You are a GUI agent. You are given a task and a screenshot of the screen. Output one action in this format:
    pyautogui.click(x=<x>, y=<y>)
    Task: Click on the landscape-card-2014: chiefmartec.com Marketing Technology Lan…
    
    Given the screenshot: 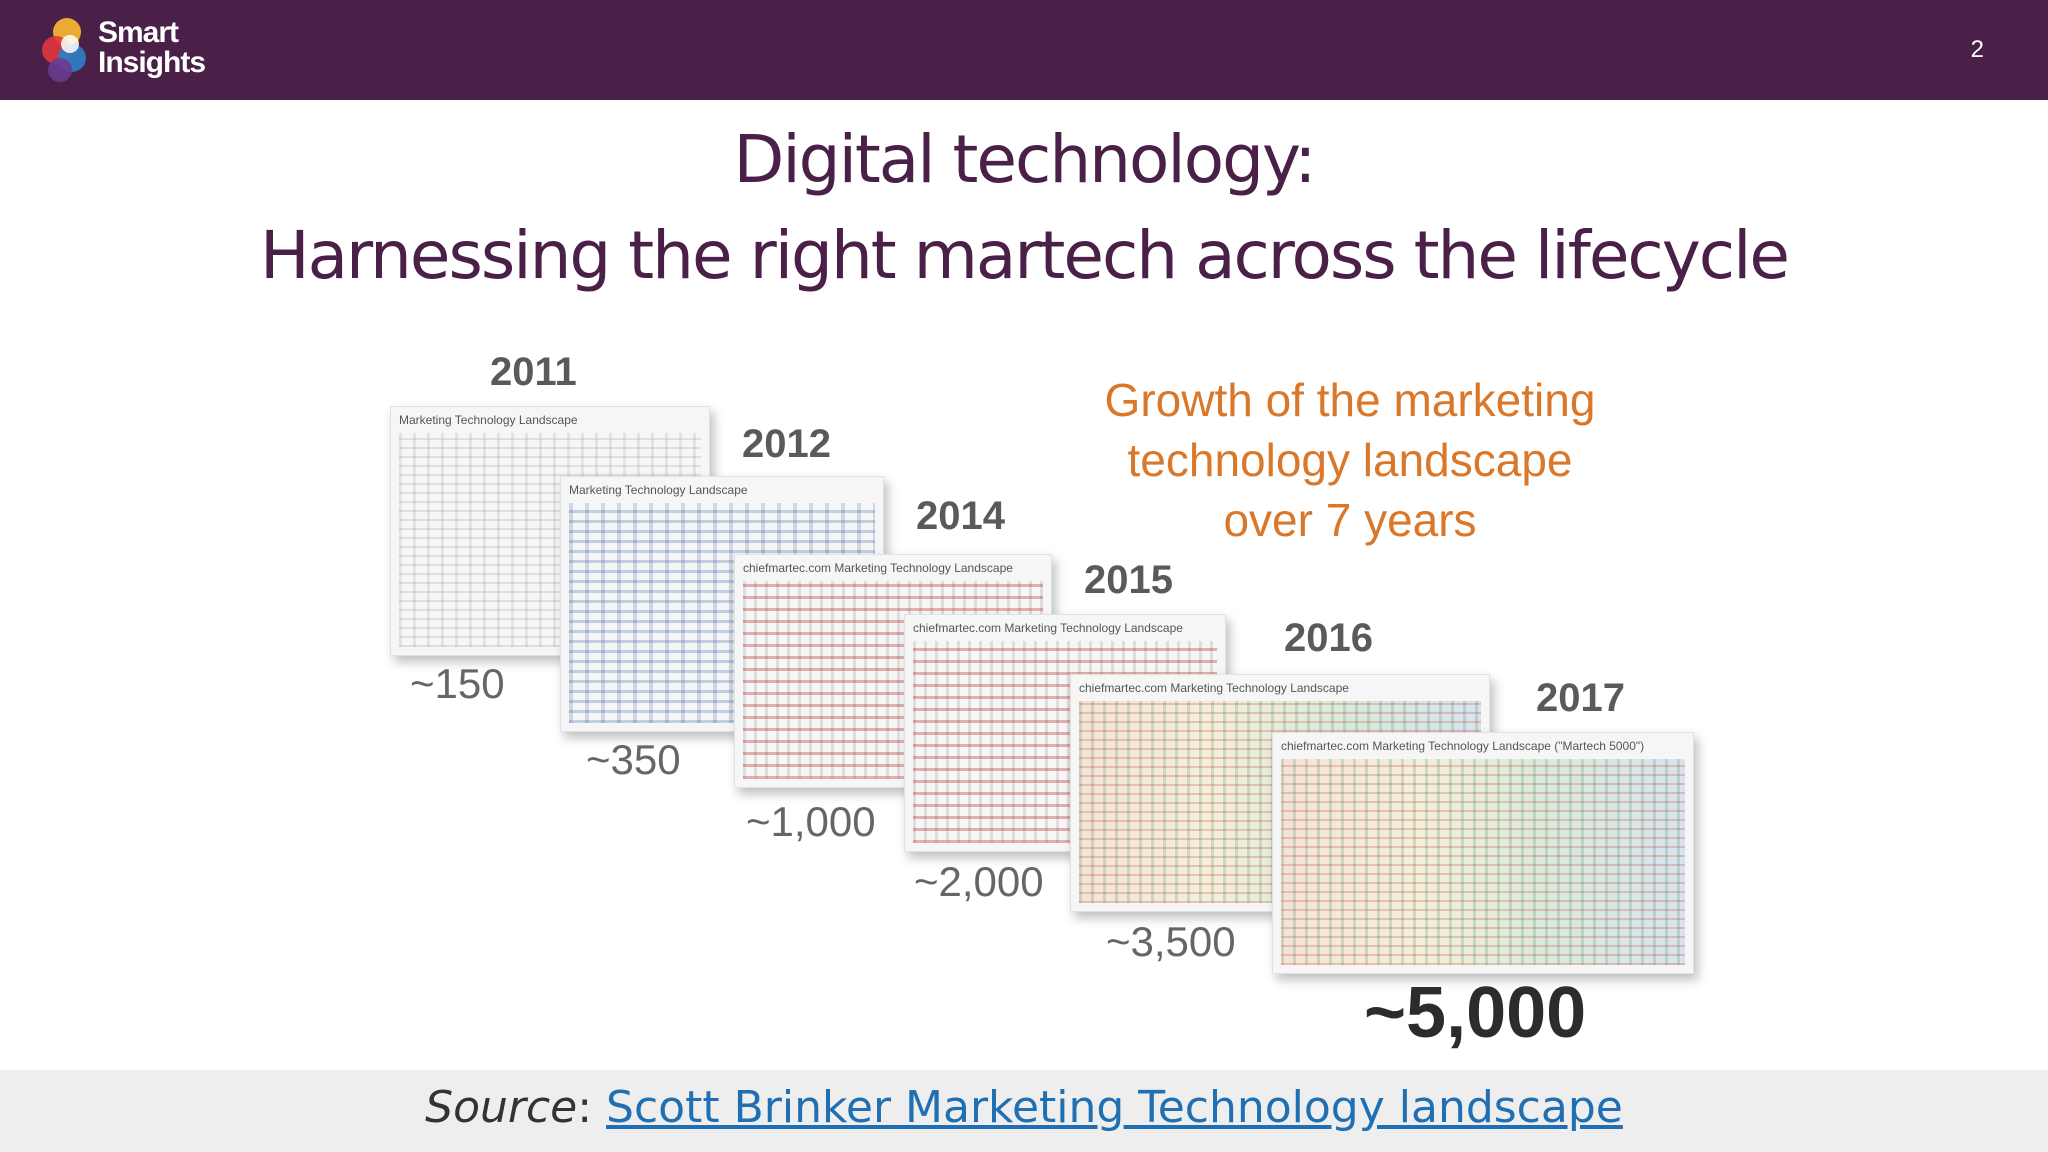 What is the action you would take?
    pyautogui.click(x=893, y=671)
    